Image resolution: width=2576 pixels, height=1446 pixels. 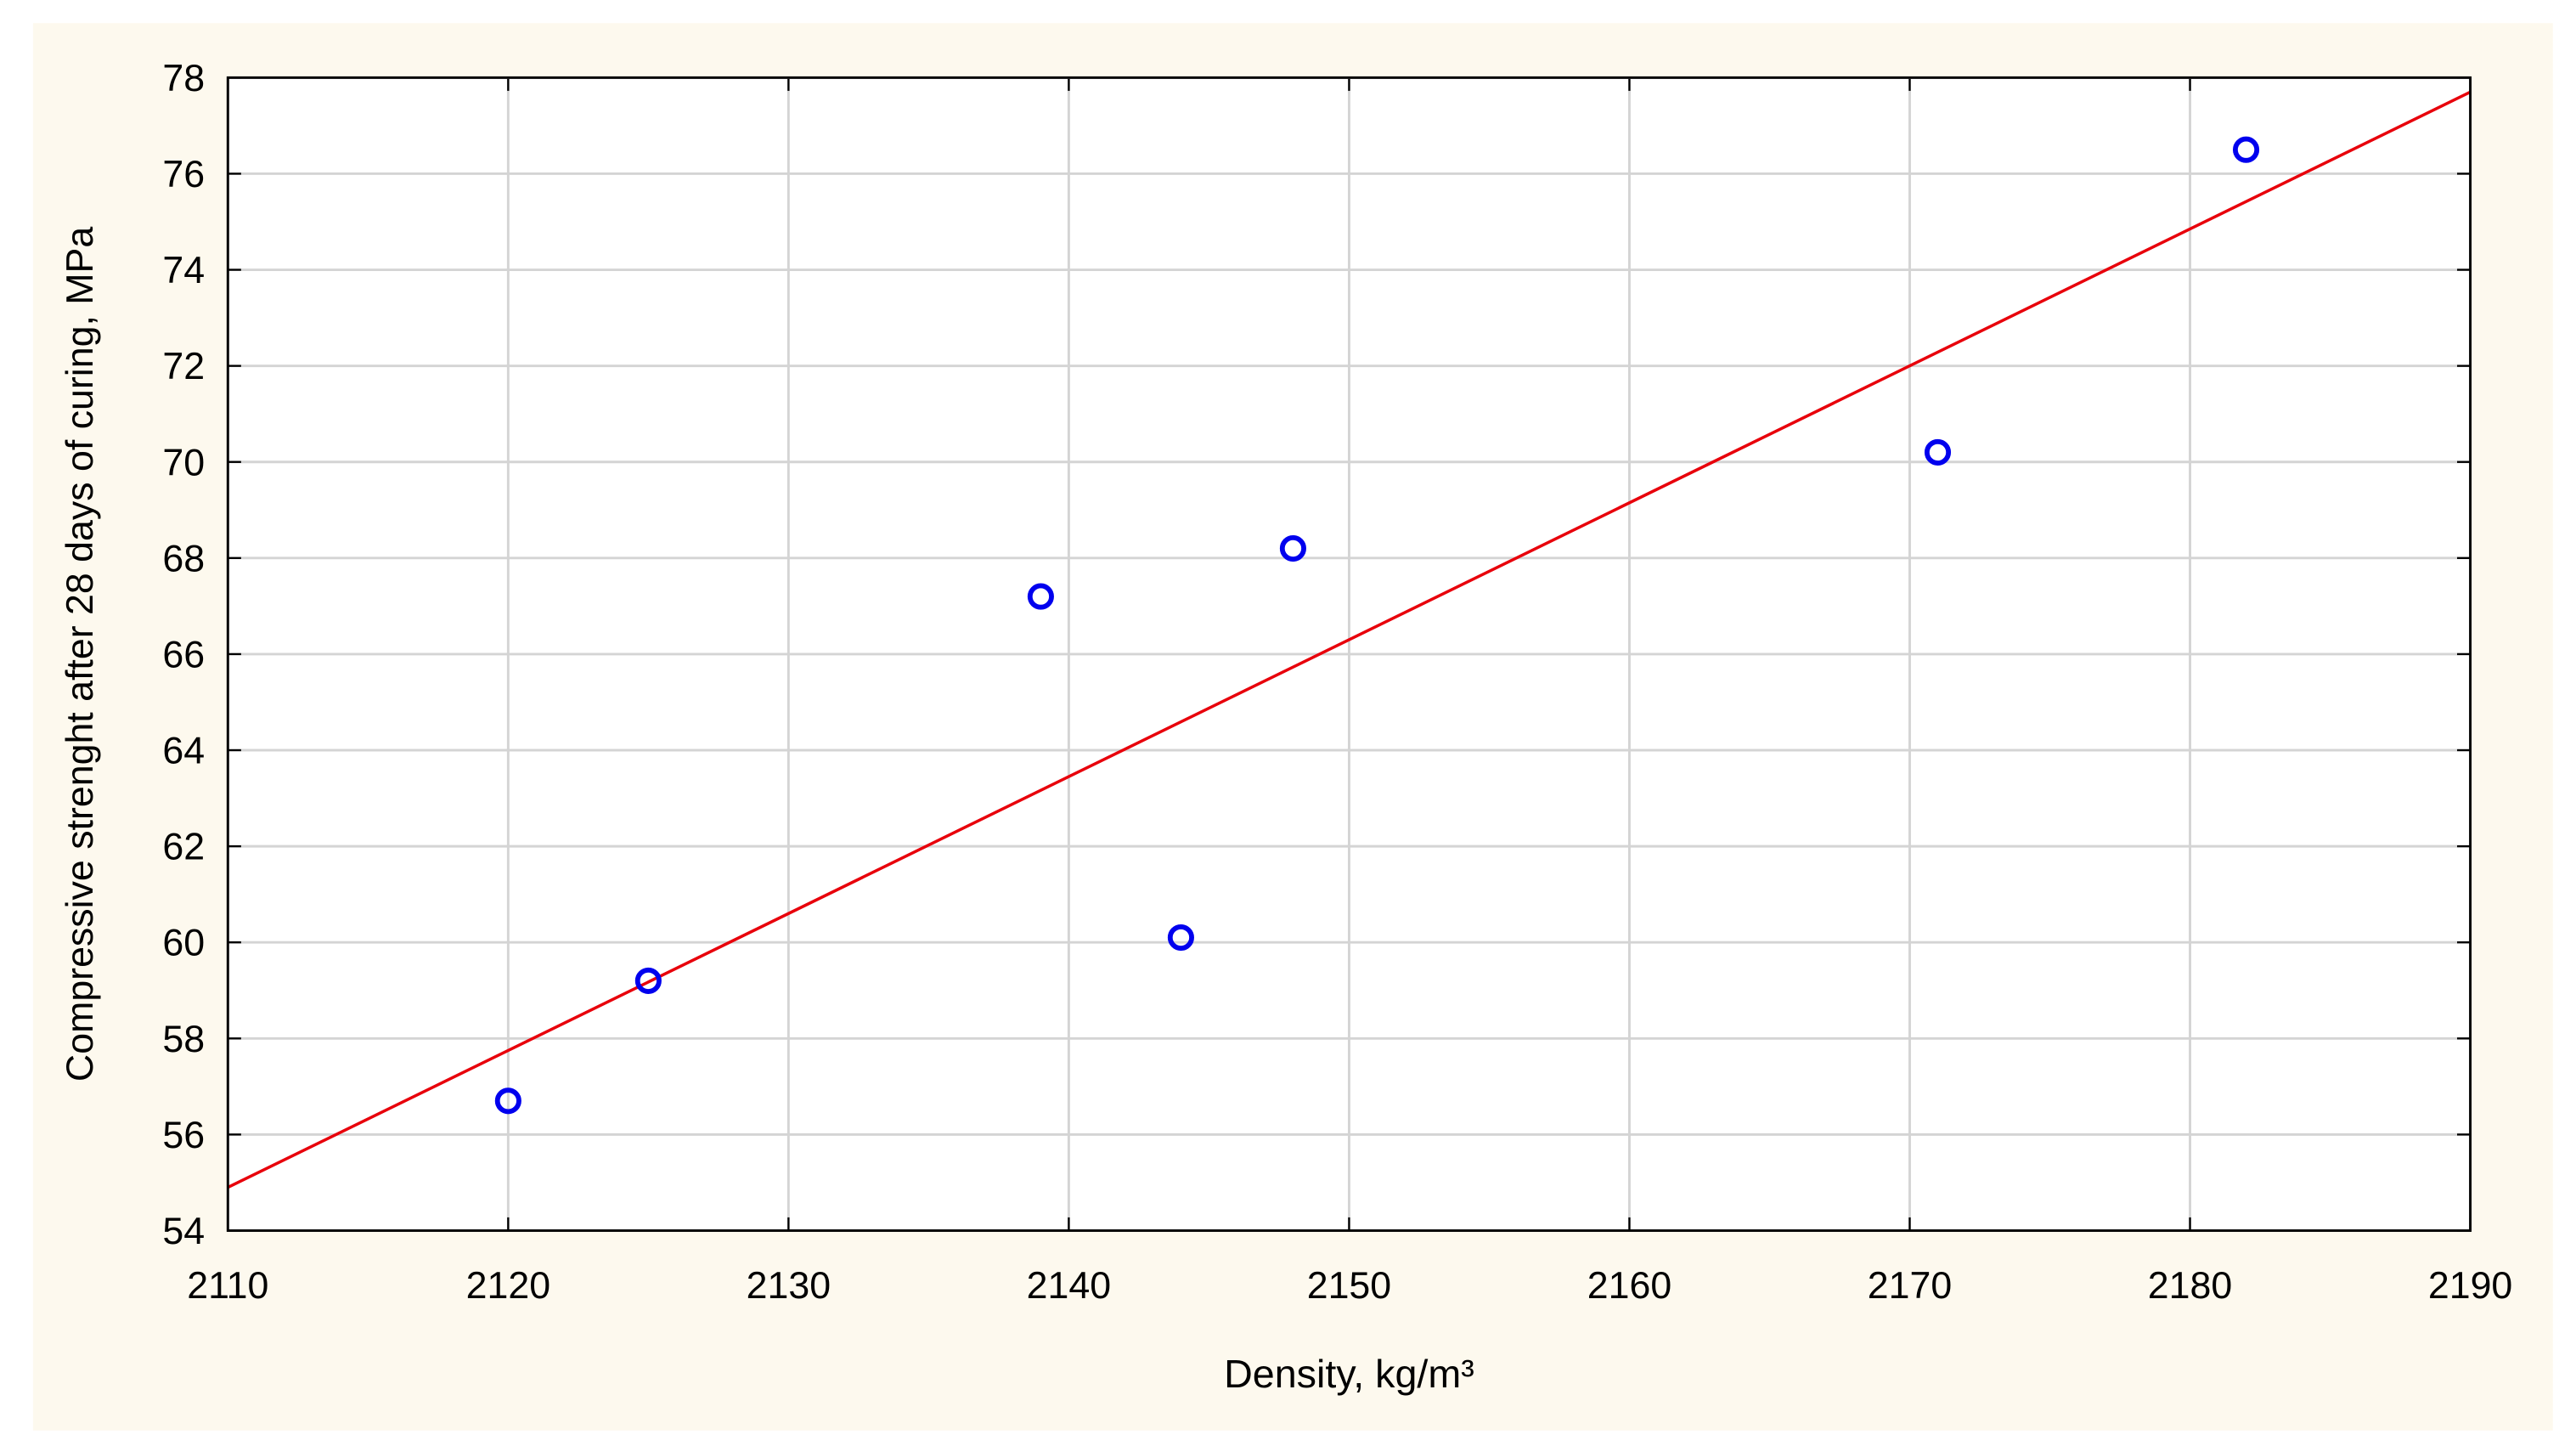 What do you see at coordinates (2190, 1286) in the screenshot?
I see `x-tick-label: 2180` at bounding box center [2190, 1286].